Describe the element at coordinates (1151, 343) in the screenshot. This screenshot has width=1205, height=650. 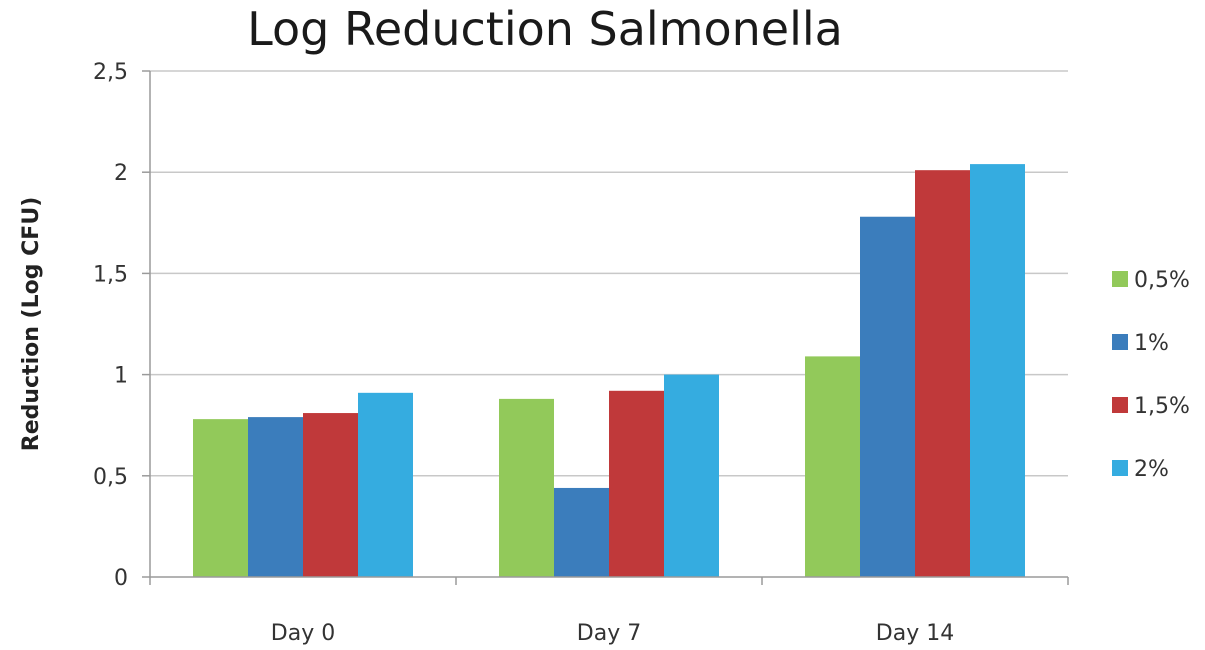
I see `legend-label: 1%` at that location.